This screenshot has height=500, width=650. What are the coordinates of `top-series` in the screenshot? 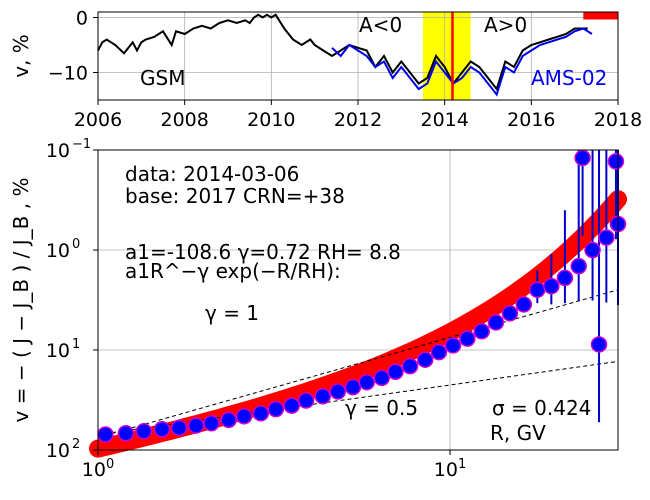 It's located at (345, 55).